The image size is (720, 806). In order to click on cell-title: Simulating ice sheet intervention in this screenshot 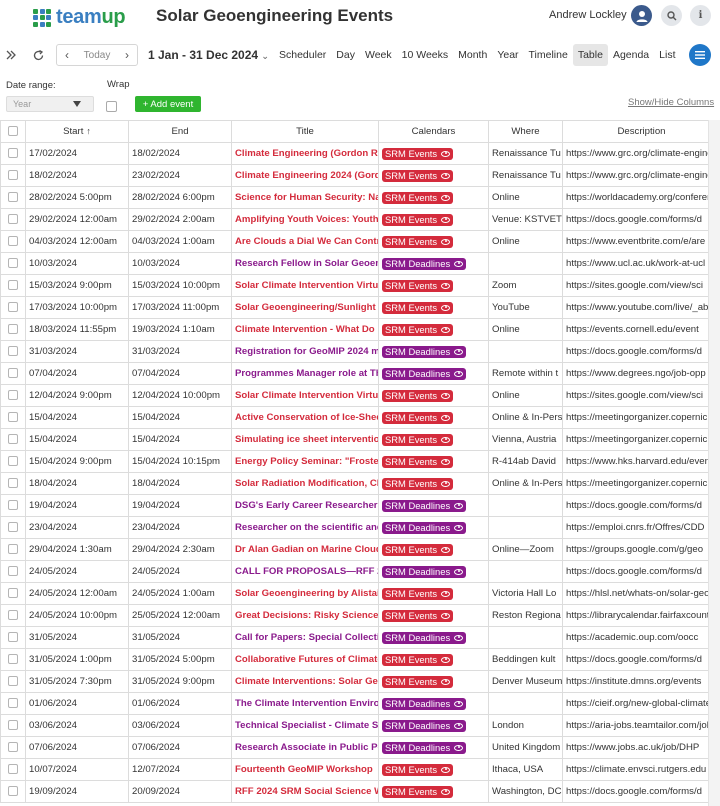, I will do `click(305, 439)`.